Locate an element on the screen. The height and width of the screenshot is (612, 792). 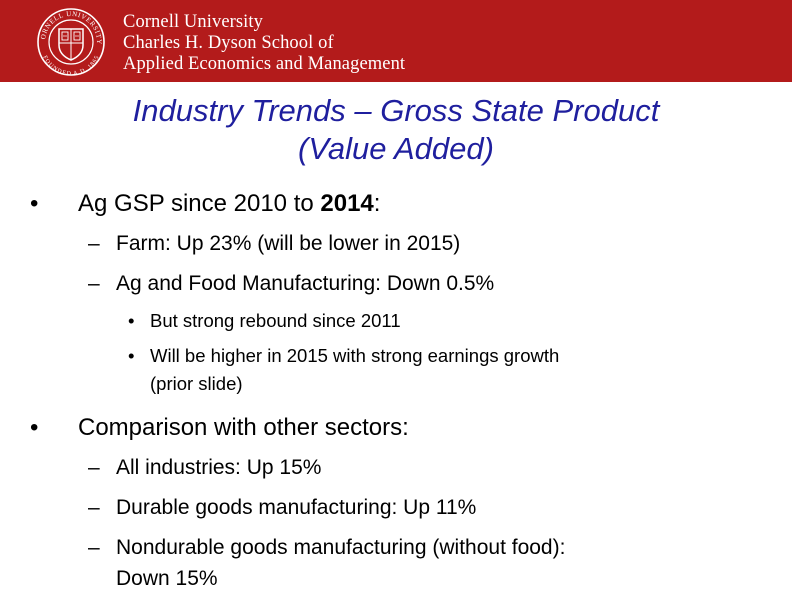
sub-item-text: Farm: Up 23% (will be lower in 2015) is located at coordinates (288, 243).